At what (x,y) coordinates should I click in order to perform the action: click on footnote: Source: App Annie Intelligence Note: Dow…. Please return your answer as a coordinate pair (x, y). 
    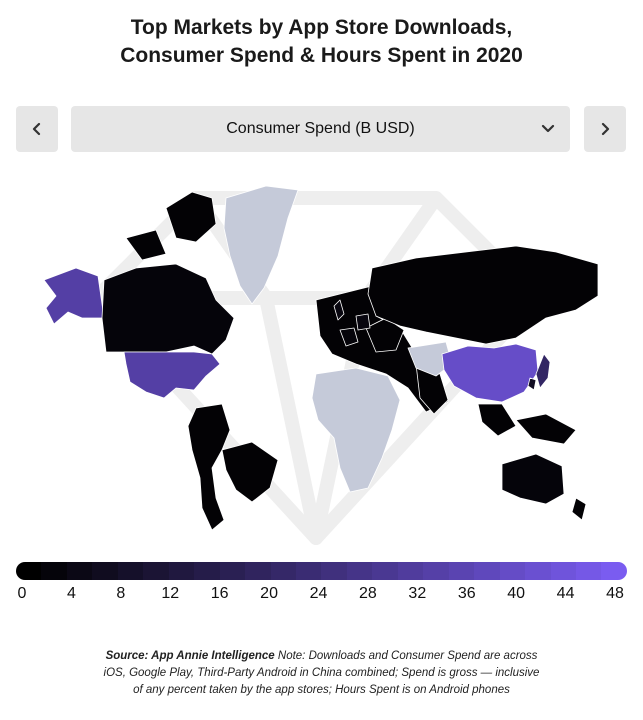
    Looking at the image, I should click on (321, 673).